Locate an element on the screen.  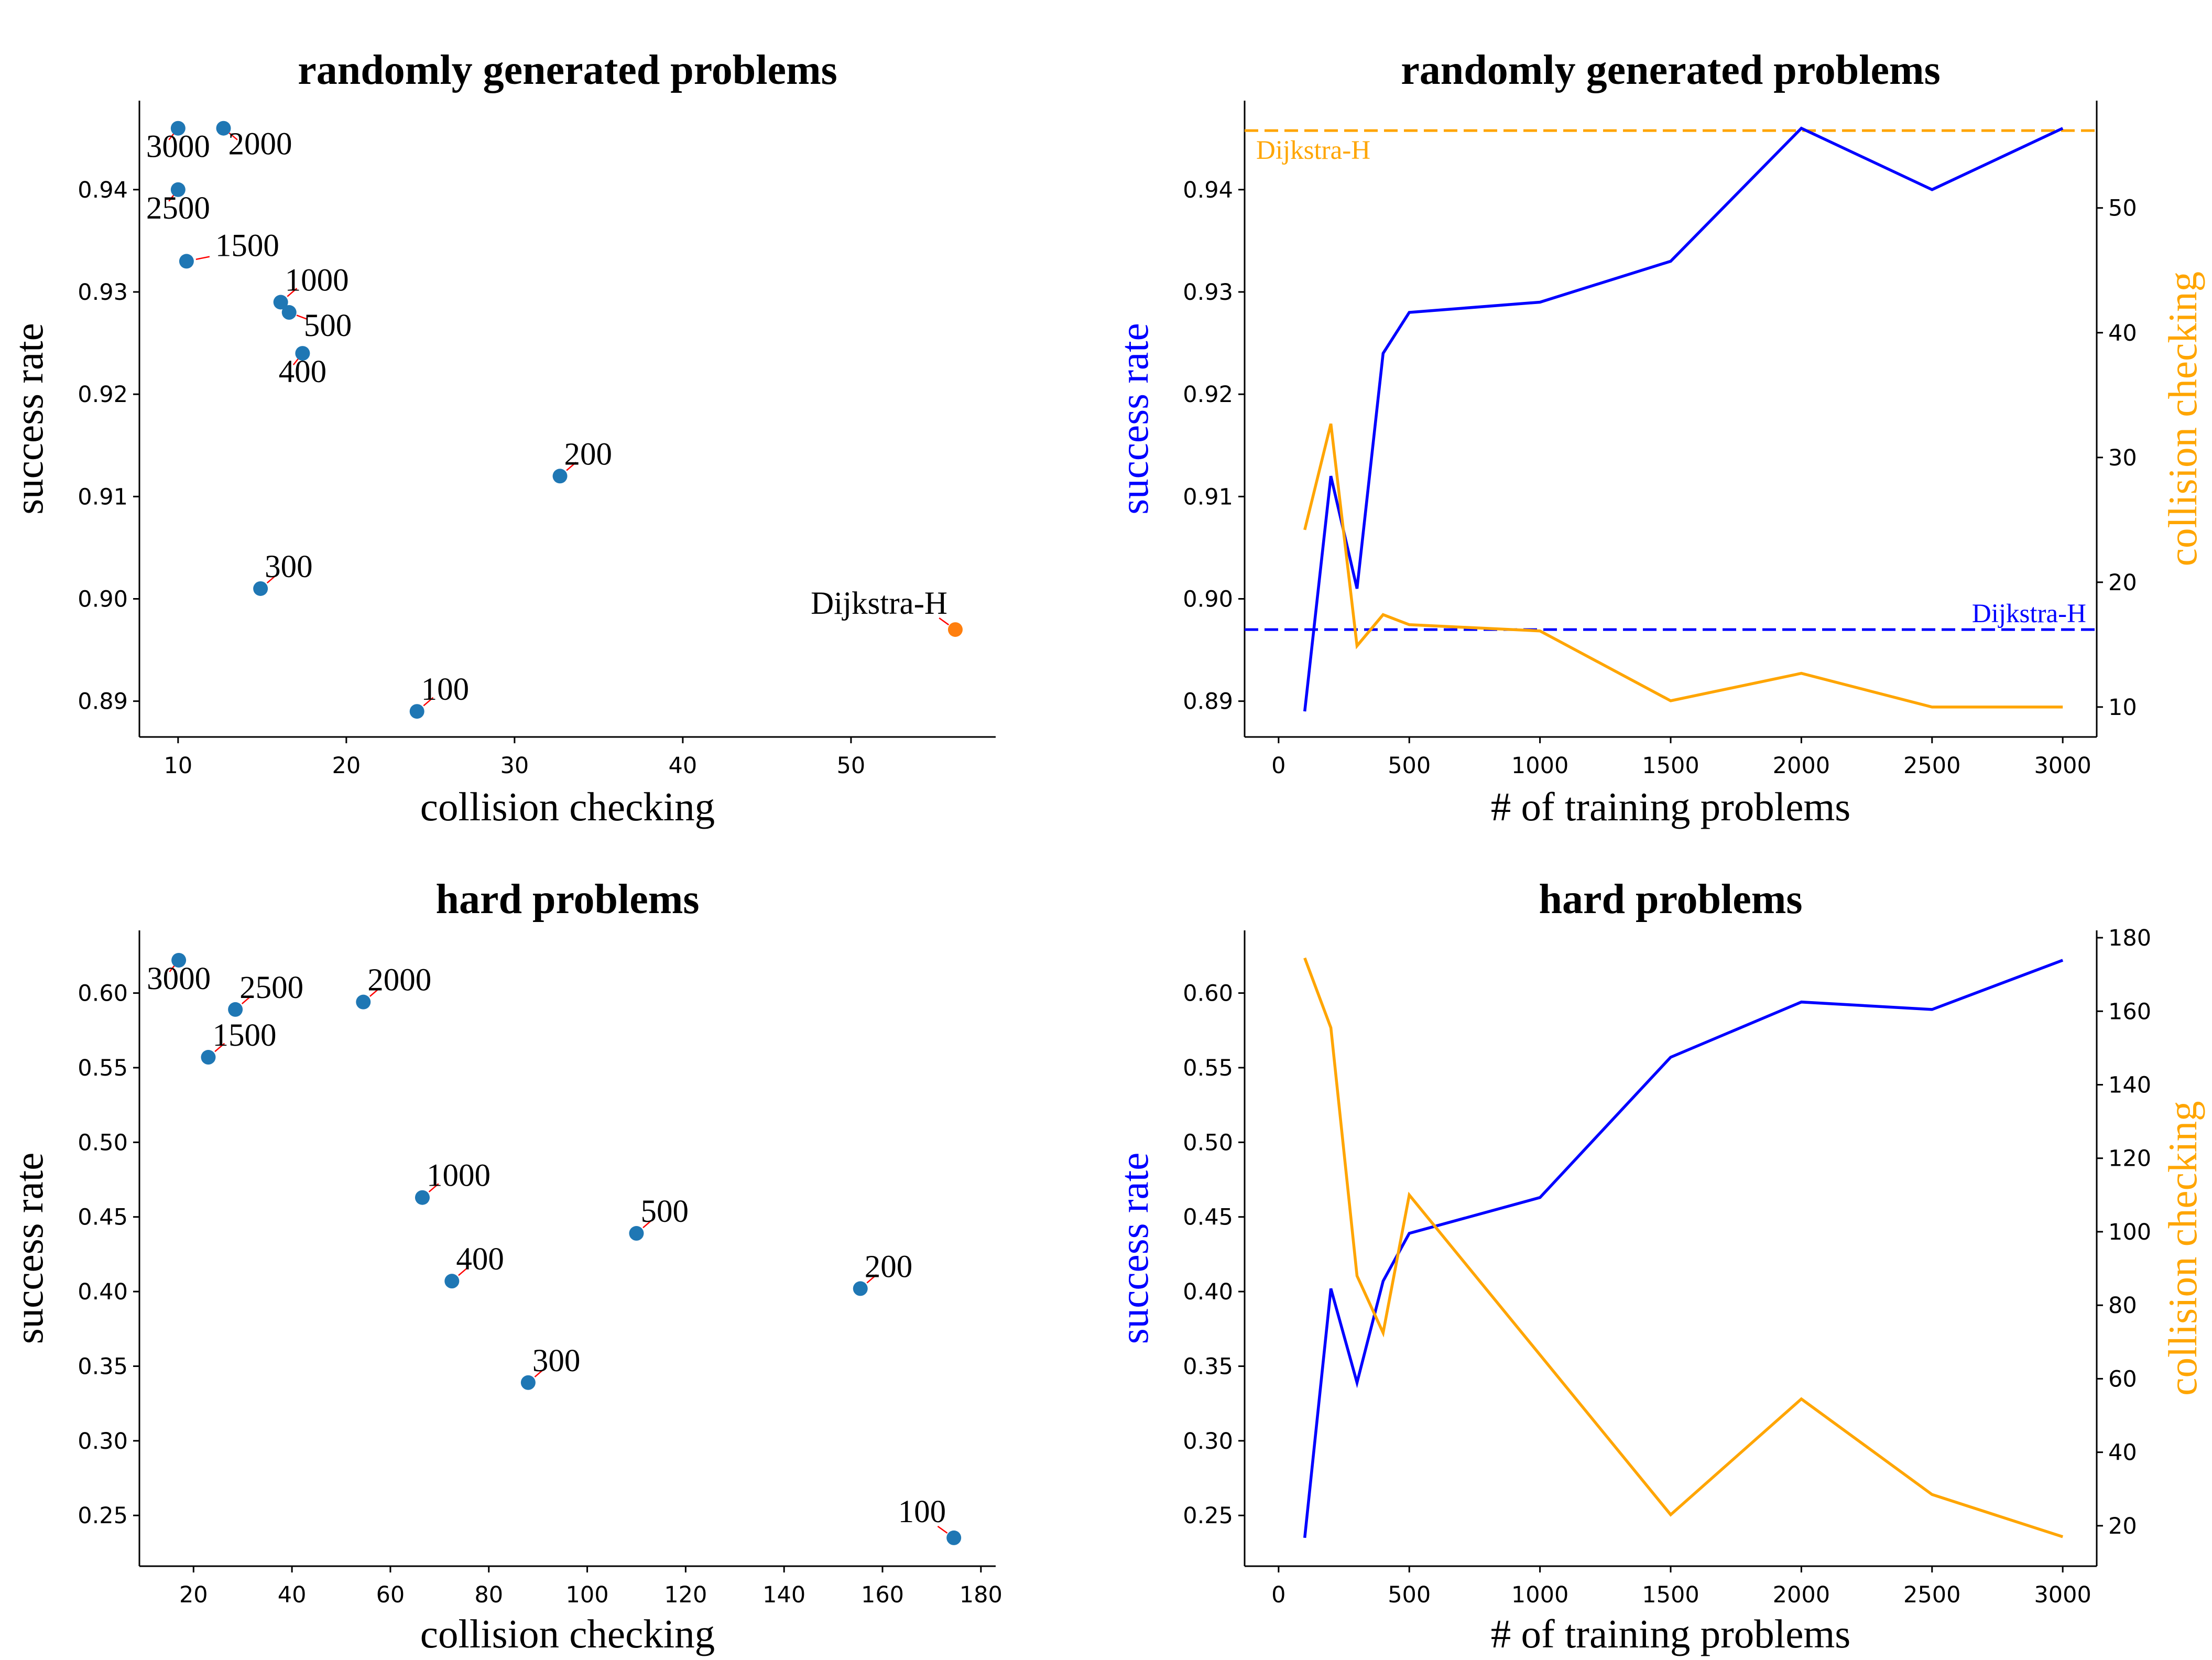
y2-tick-label: 160 is located at coordinates (2129, 1012).